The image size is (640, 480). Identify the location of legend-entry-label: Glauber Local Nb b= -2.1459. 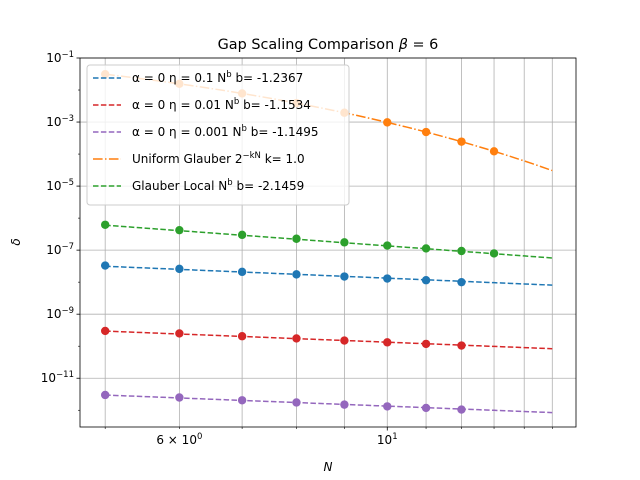
(218, 185).